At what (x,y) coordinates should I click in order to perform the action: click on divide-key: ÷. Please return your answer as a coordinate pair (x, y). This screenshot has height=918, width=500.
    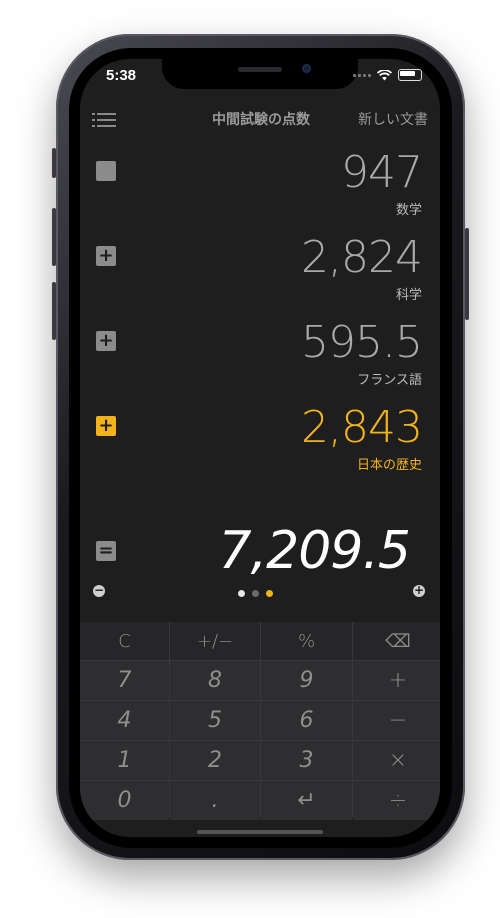
    Looking at the image, I should click on (396, 800).